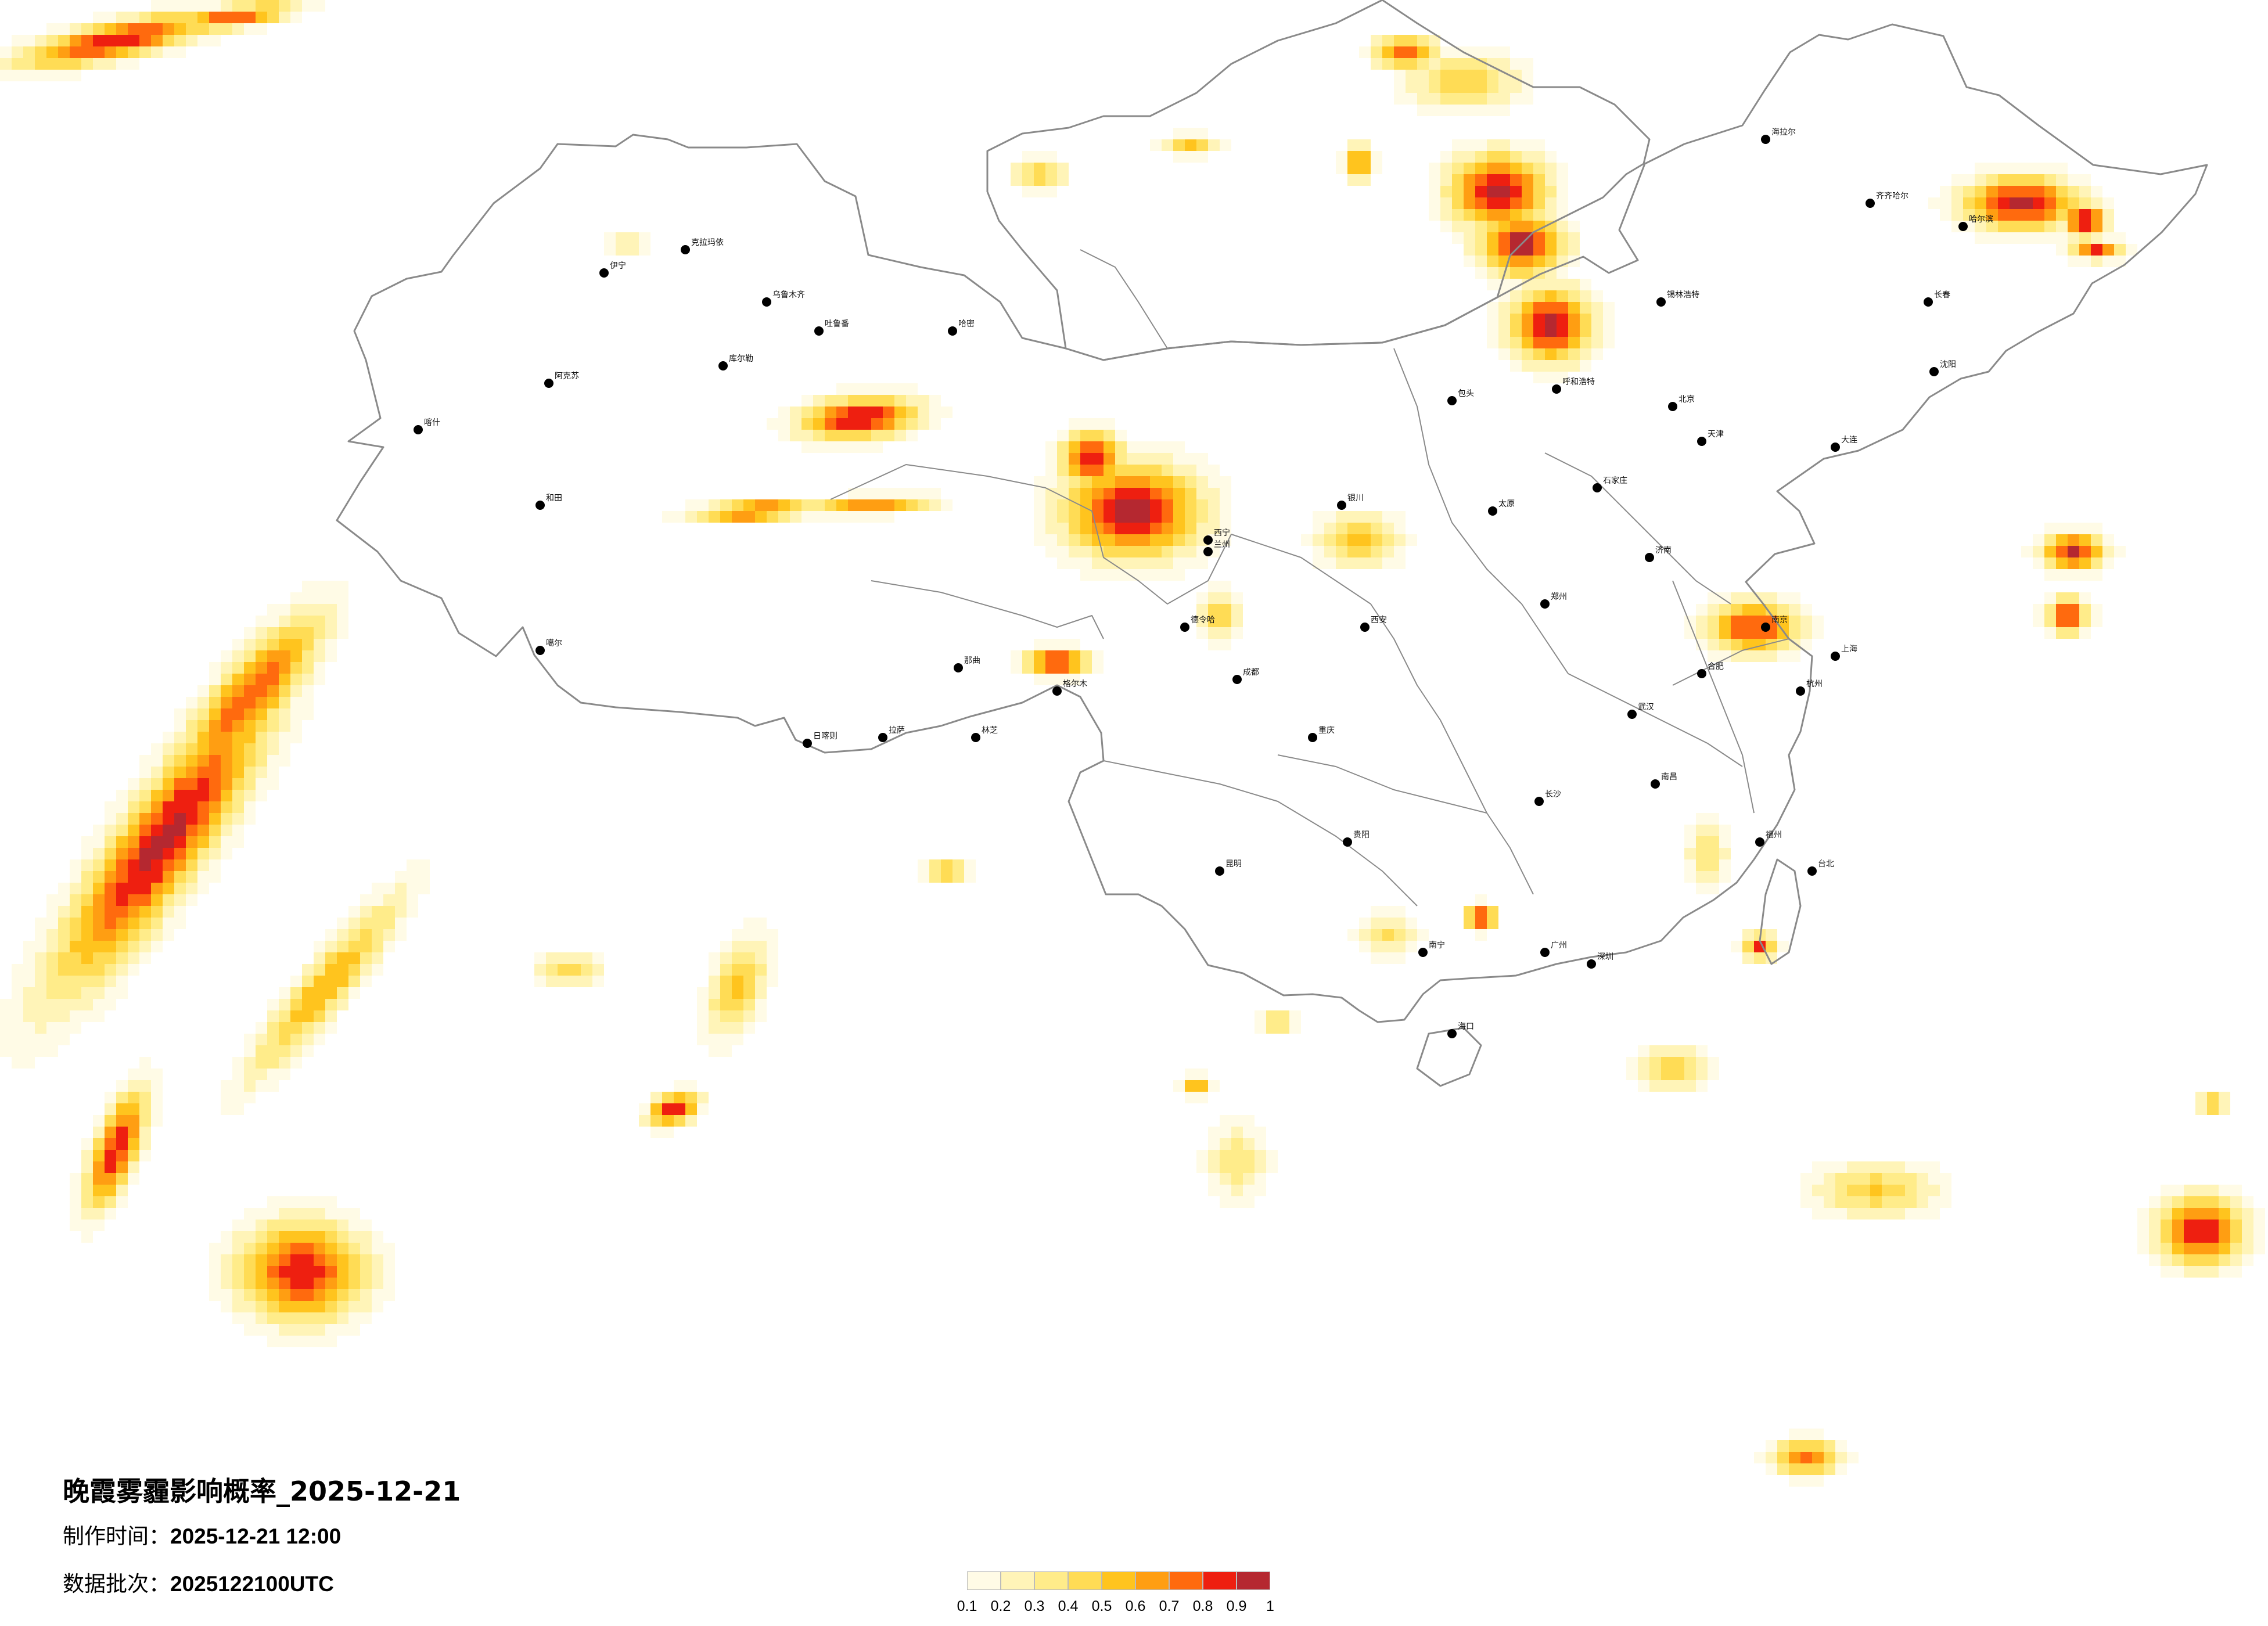  I want to click on city-label: 和田, so click(554, 498).